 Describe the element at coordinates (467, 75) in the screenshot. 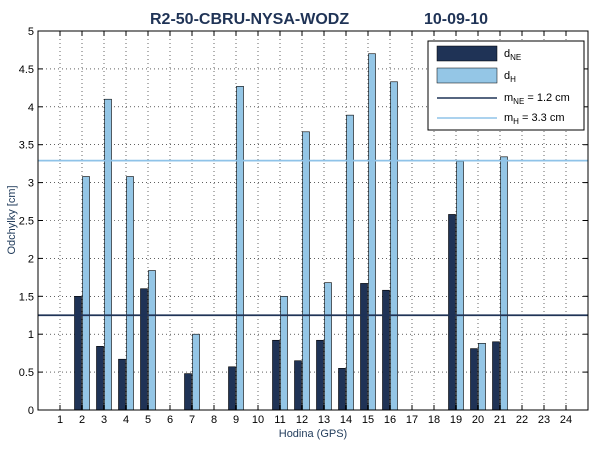

I see `legend-swatch-dh` at that location.